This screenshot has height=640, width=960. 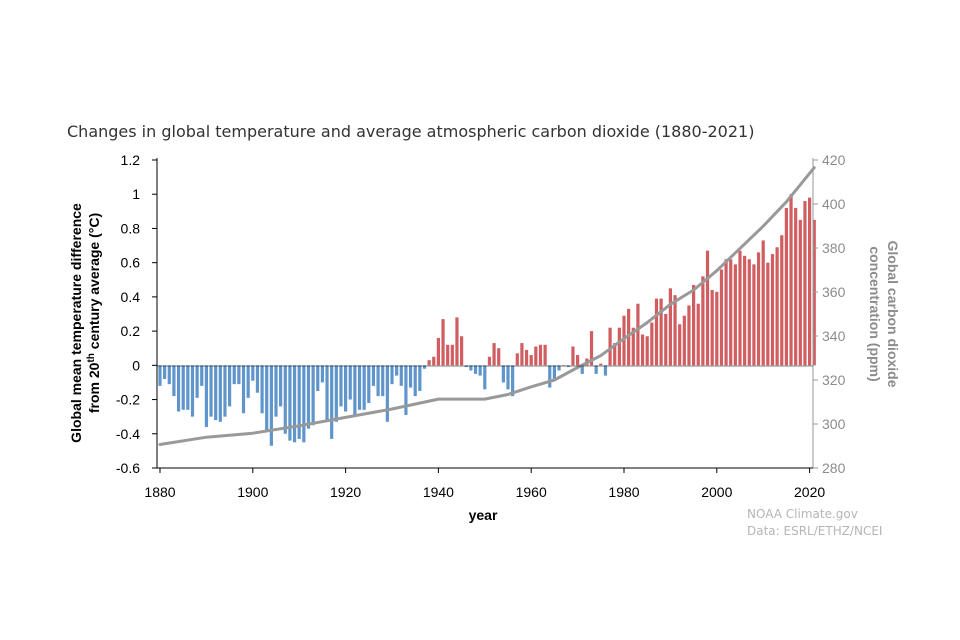 I want to click on bar-1922, so click(x=355, y=390).